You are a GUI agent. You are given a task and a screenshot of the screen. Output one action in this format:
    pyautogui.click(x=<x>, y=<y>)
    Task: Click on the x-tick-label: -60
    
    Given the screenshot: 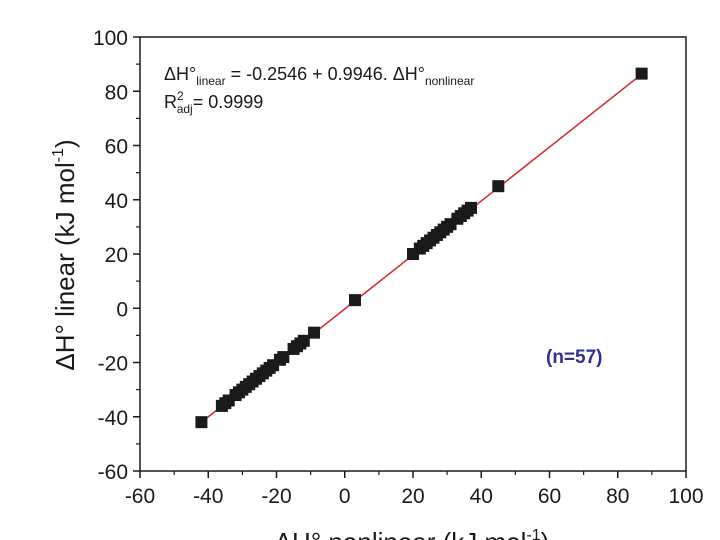 What is the action you would take?
    pyautogui.click(x=140, y=496)
    